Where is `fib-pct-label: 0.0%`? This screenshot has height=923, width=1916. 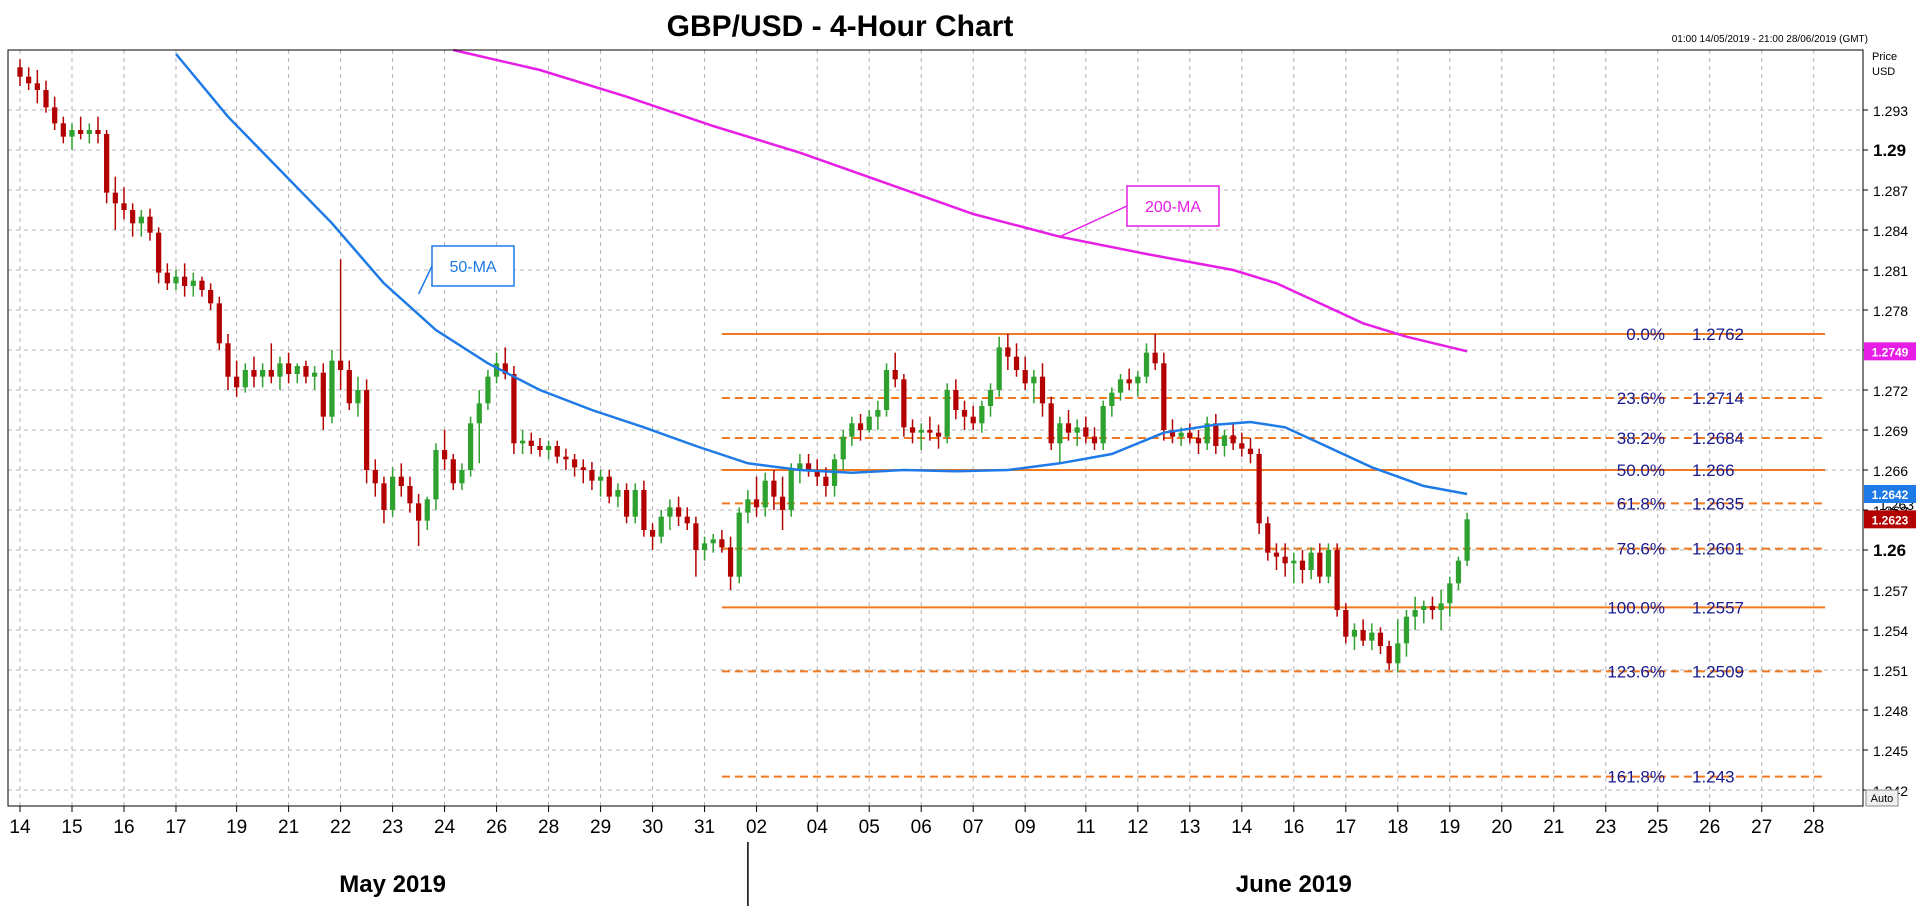 fib-pct-label: 0.0% is located at coordinates (1645, 334).